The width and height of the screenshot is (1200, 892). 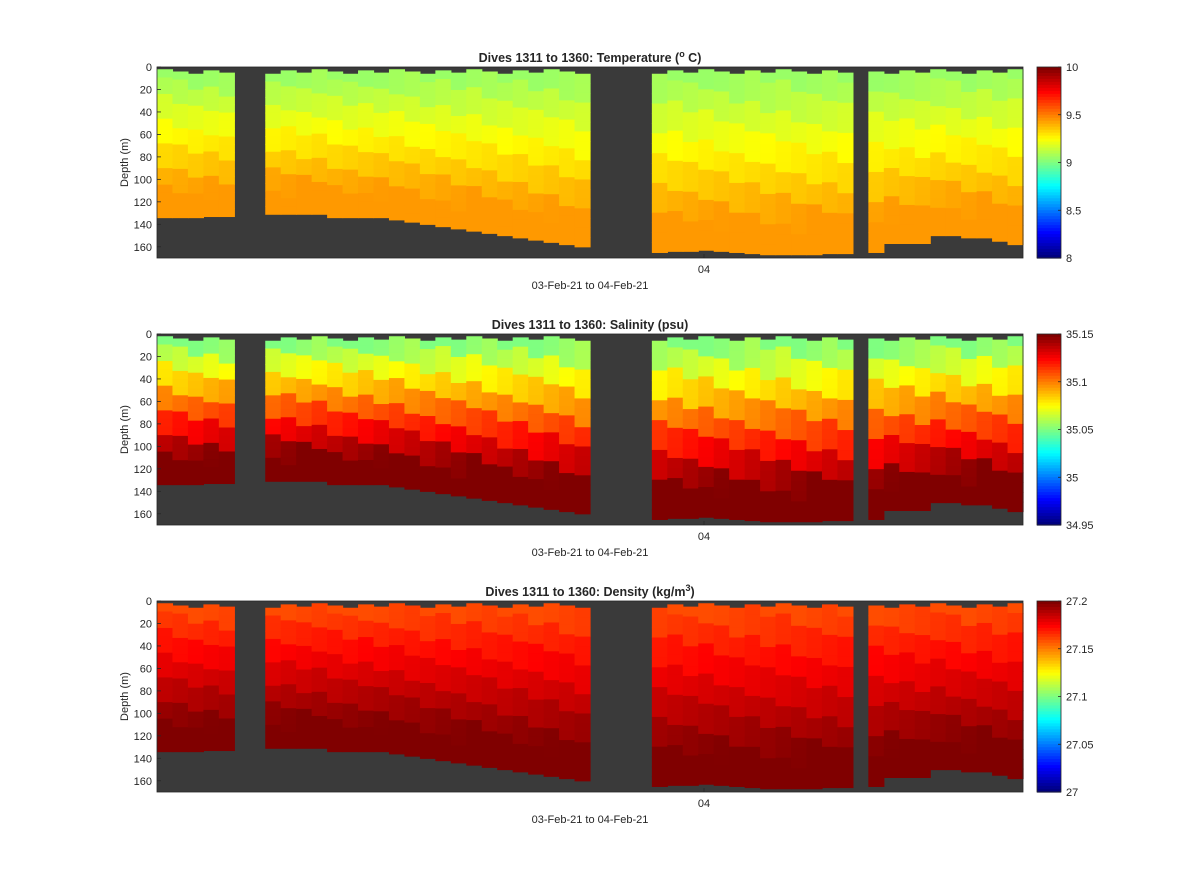 I want to click on colorbar-tick-label: 35.05, so click(x=1080, y=431).